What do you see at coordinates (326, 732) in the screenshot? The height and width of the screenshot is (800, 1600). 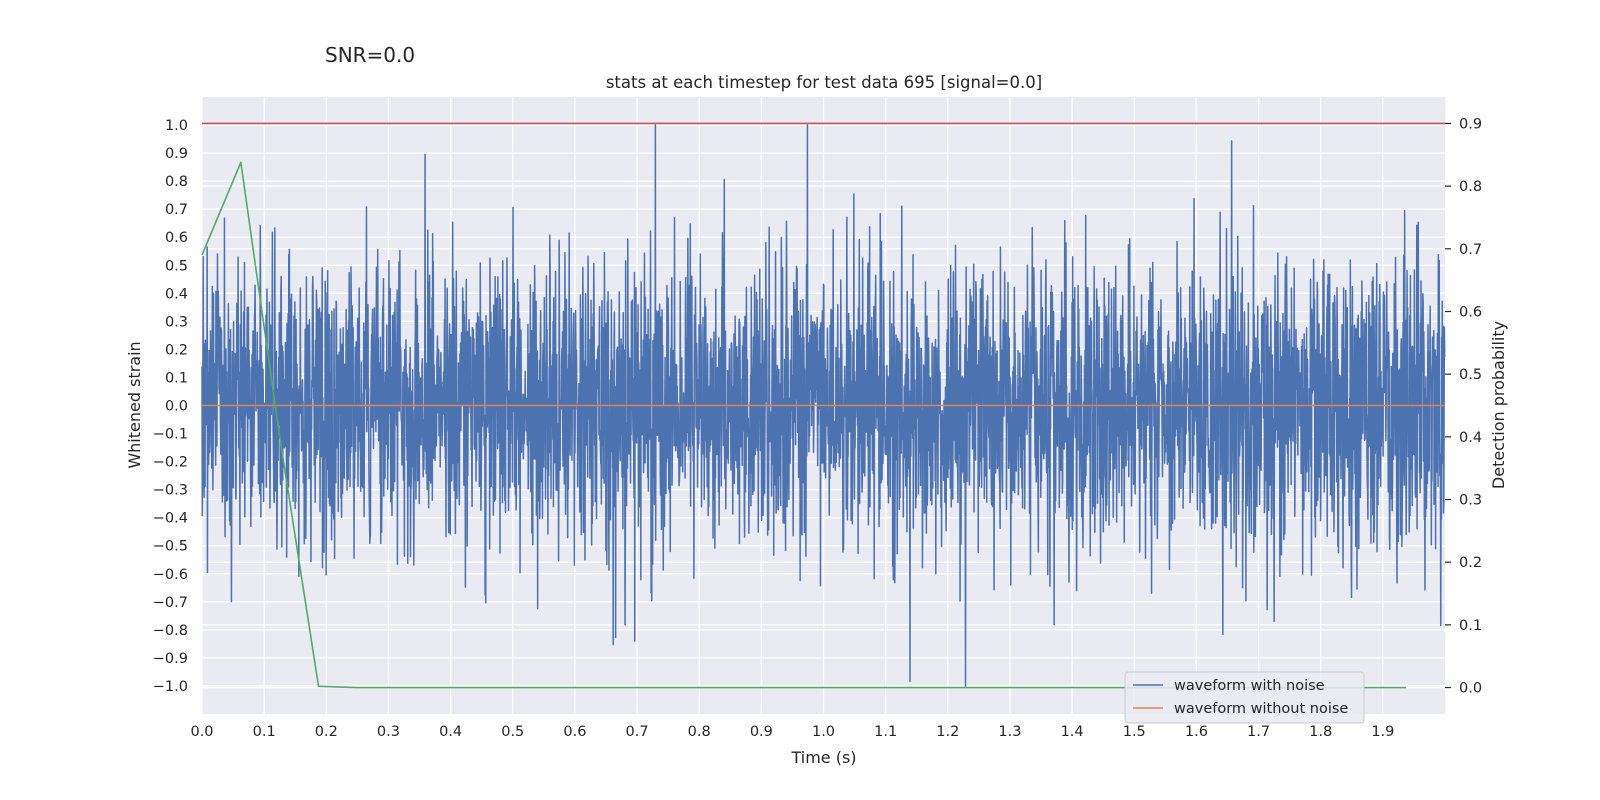 I see `x-tick-label: 0.2` at bounding box center [326, 732].